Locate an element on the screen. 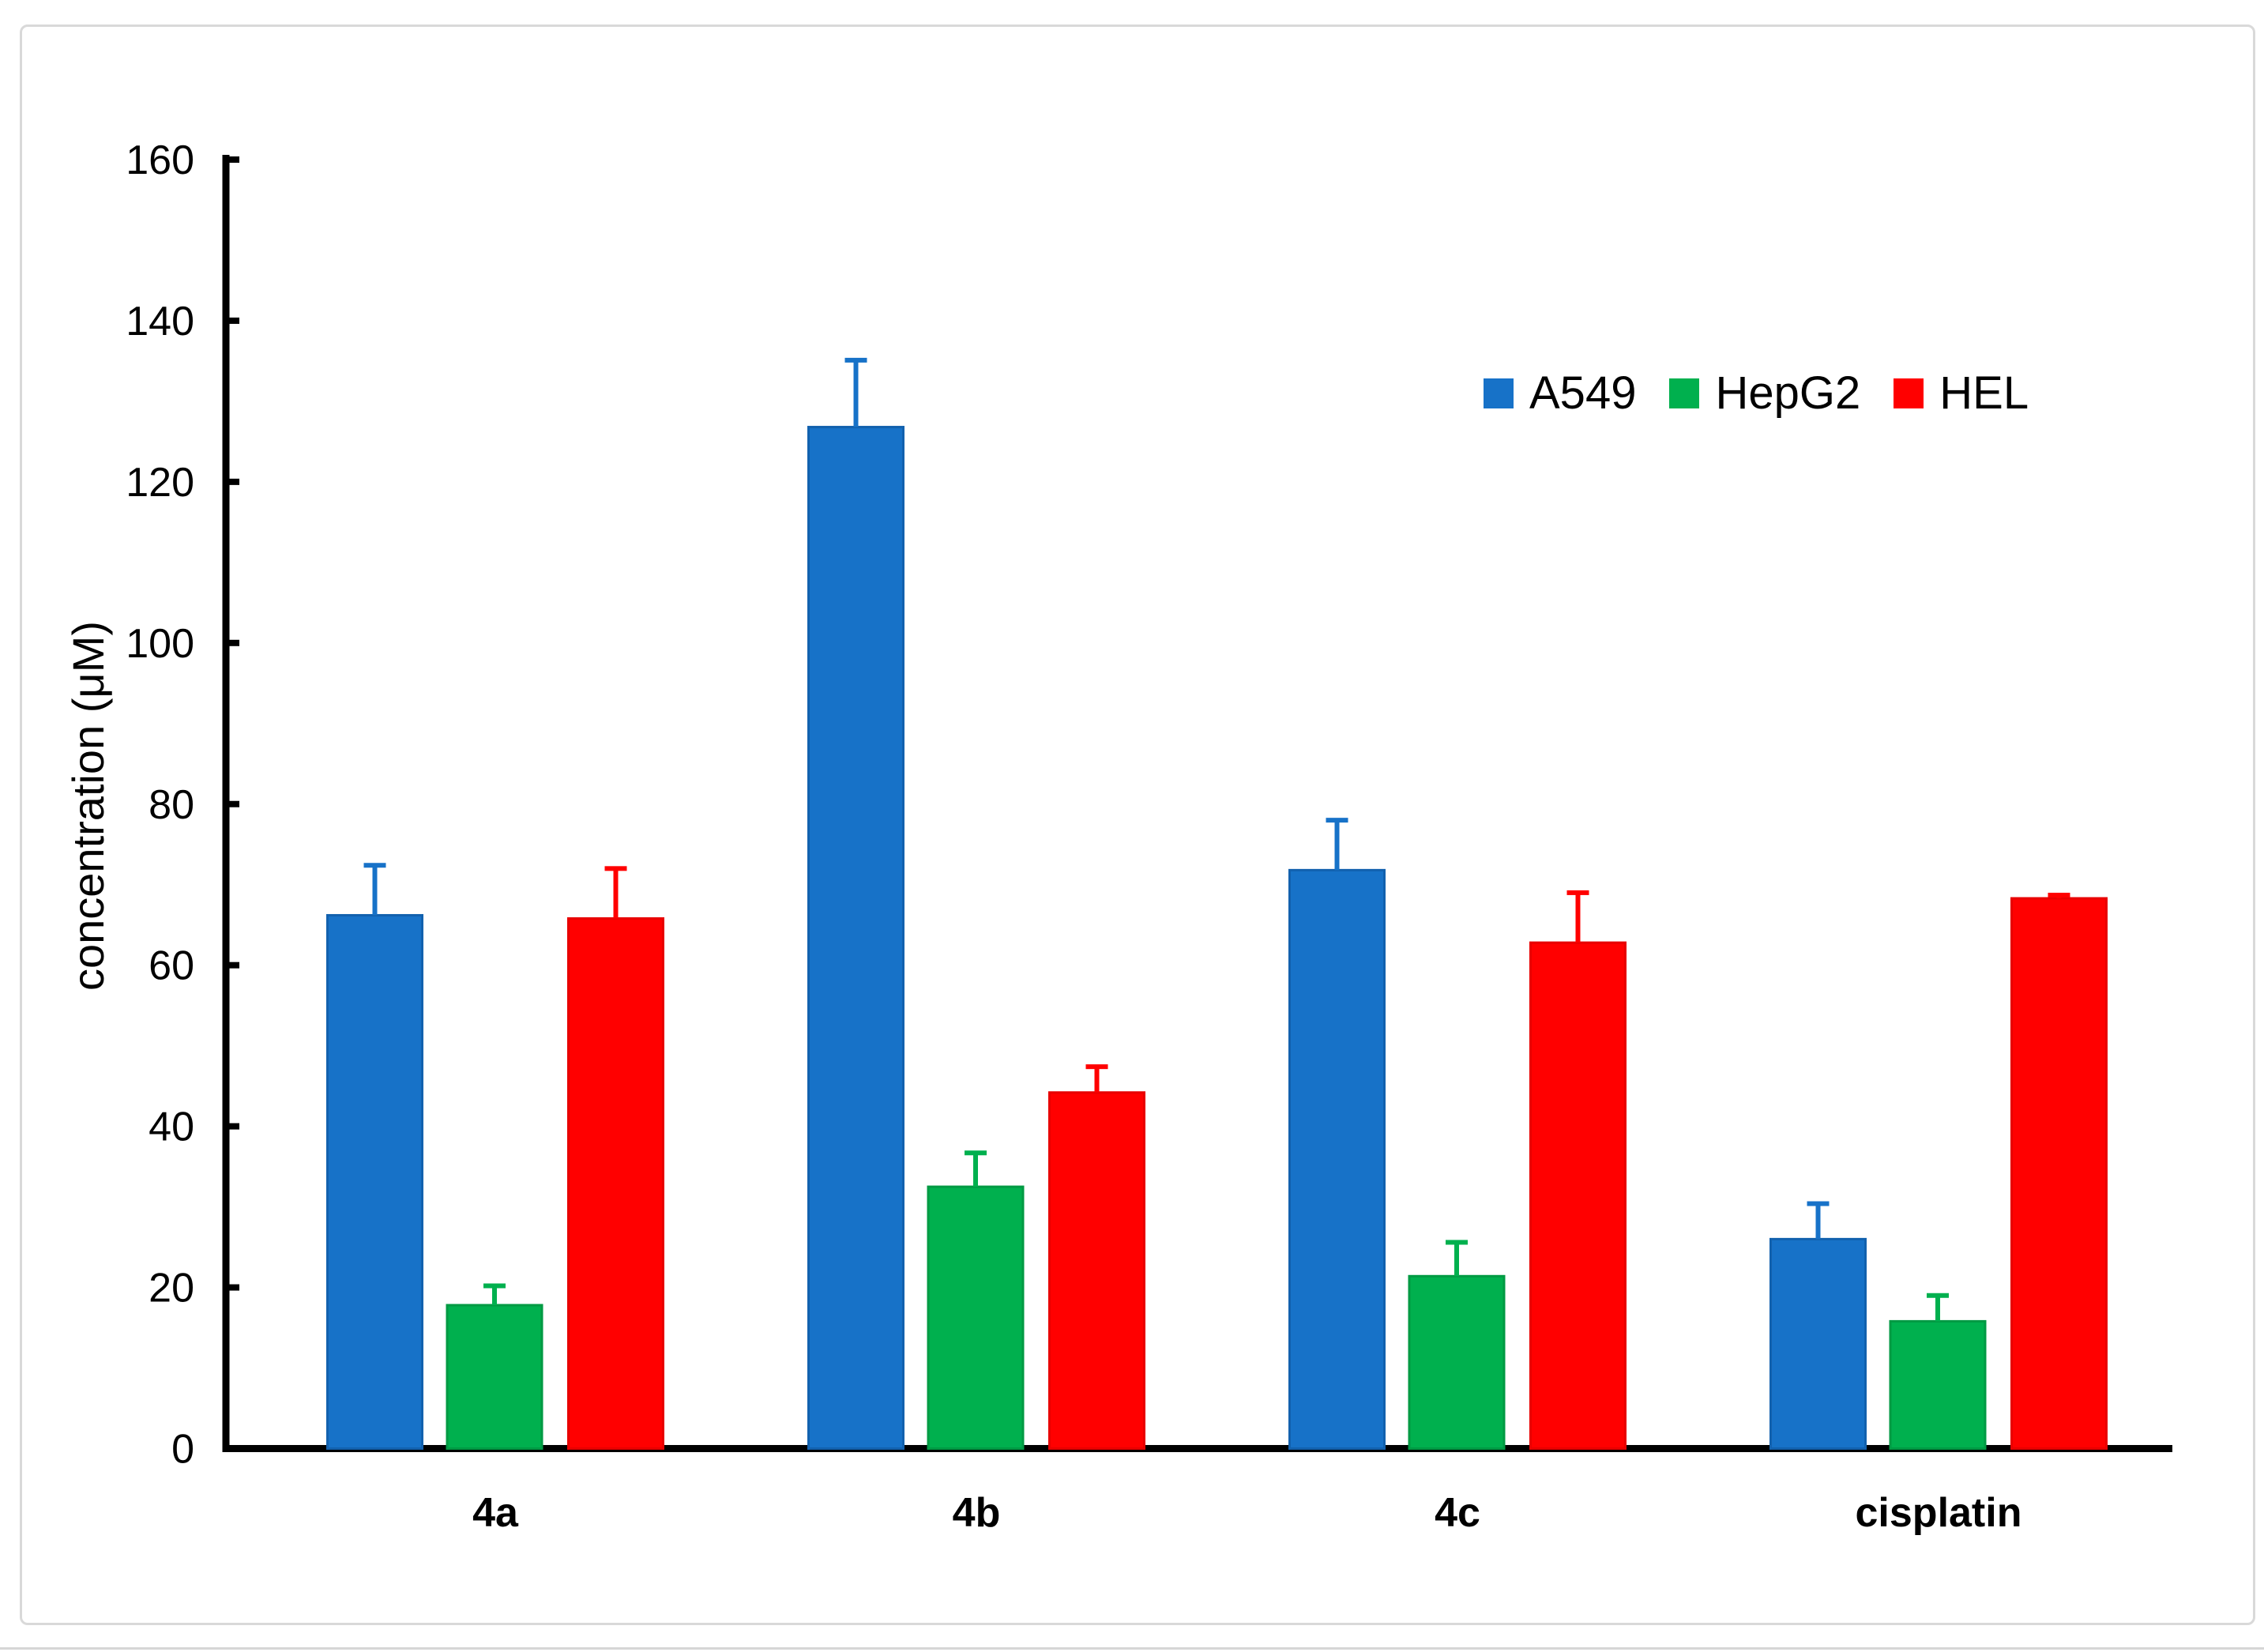 The height and width of the screenshot is (1652, 2264). y-axis-line is located at coordinates (226, 803).